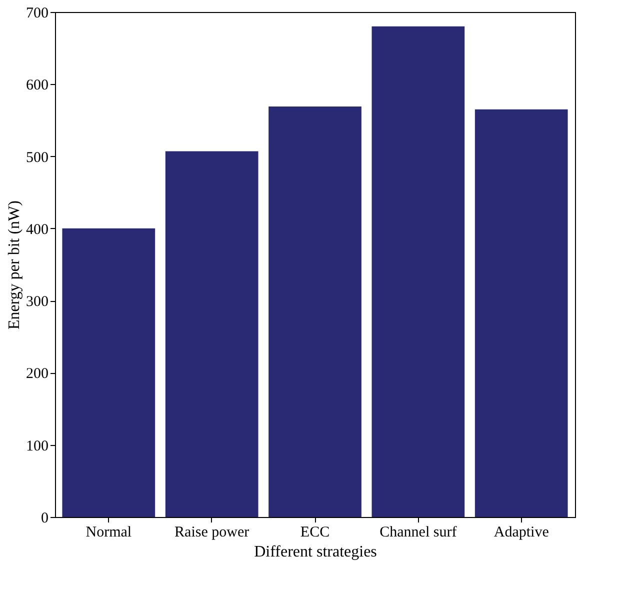  What do you see at coordinates (37, 230) in the screenshot?
I see `y-tick-label: 400` at bounding box center [37, 230].